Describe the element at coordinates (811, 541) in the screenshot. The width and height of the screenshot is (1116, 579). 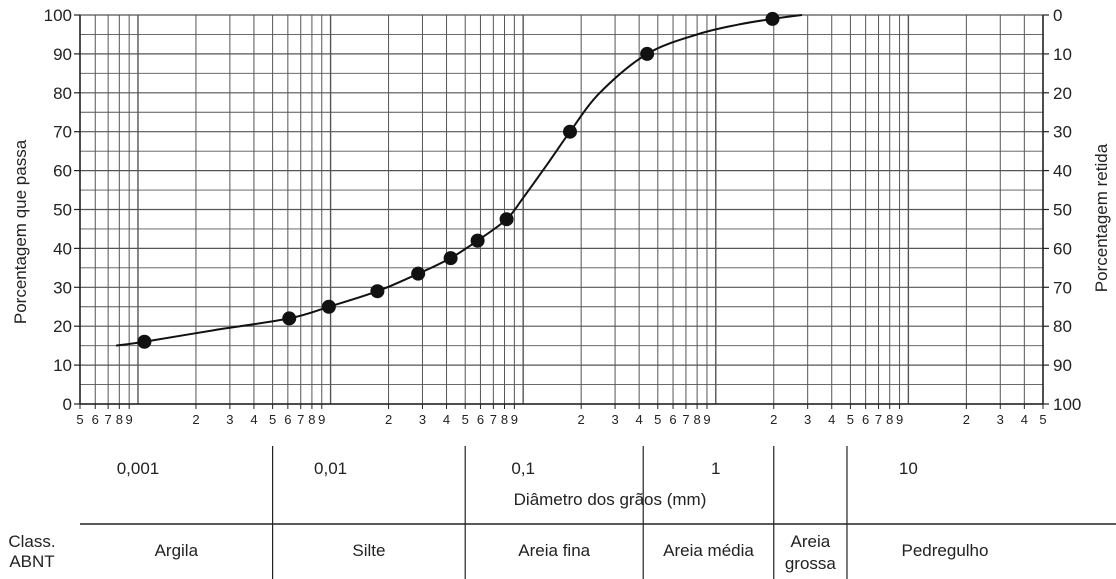
I see `classification-label: Areia` at that location.